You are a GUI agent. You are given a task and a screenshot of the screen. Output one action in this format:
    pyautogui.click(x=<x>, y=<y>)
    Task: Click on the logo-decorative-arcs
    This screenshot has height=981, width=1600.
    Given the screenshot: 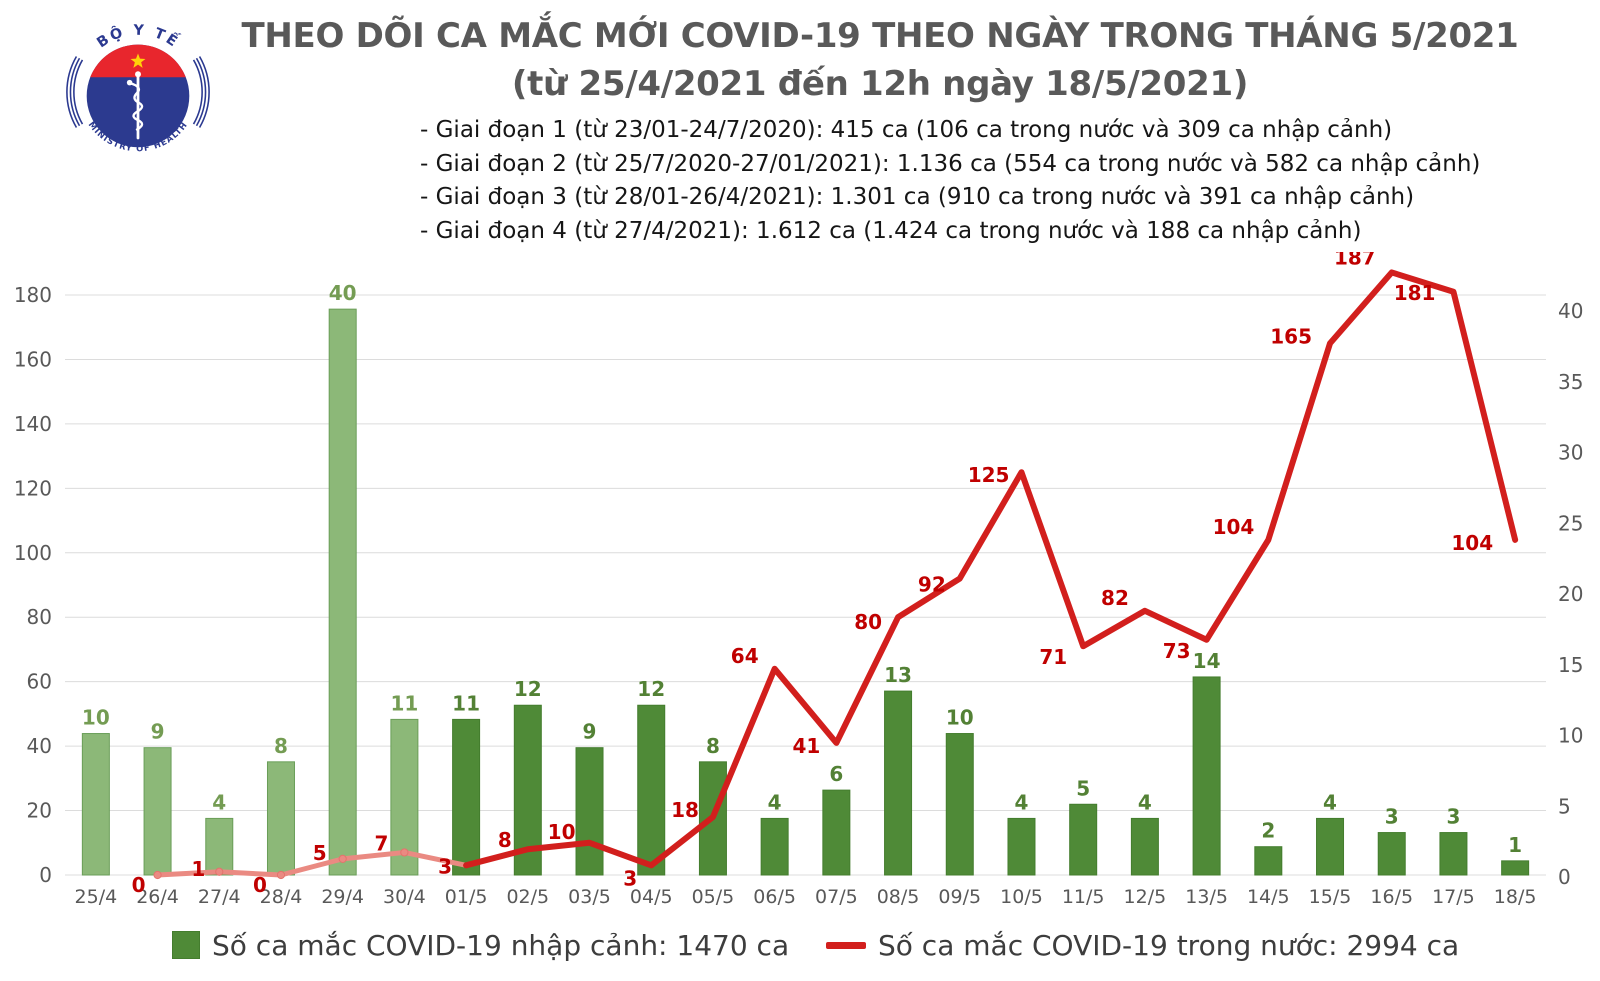 What is the action you would take?
    pyautogui.click(x=138, y=92)
    